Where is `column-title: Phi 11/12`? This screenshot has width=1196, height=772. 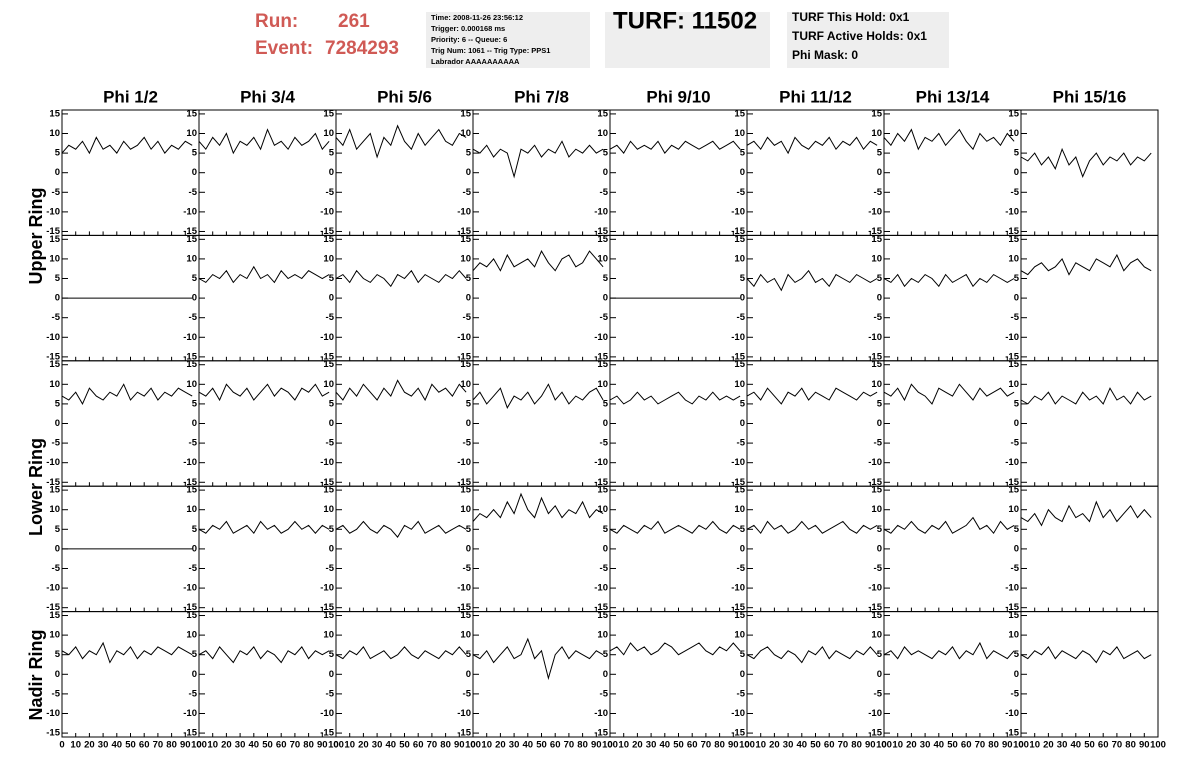 column-title: Phi 11/12 is located at coordinates (815, 96).